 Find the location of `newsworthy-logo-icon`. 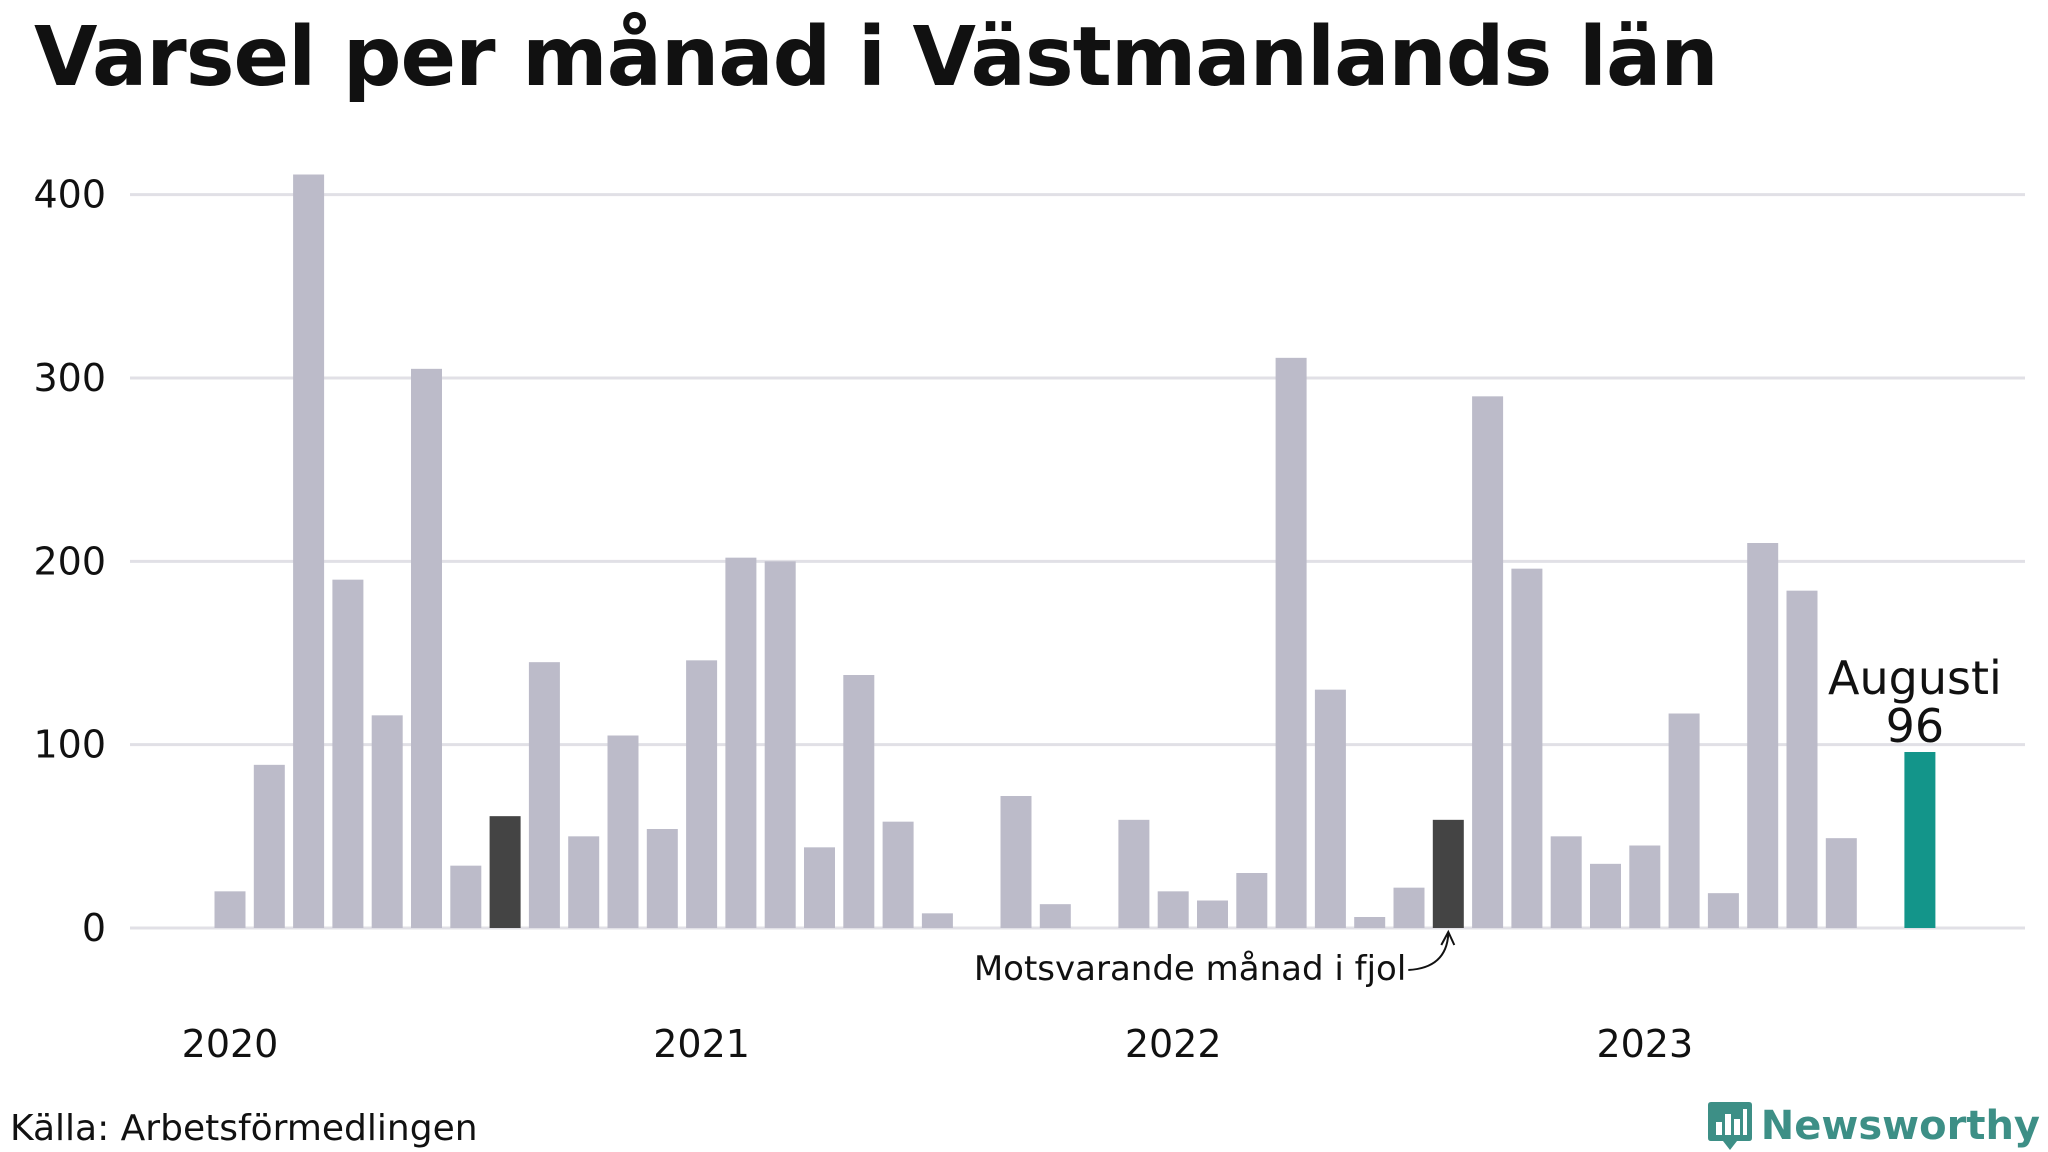

newsworthy-logo-icon is located at coordinates (1729, 1126).